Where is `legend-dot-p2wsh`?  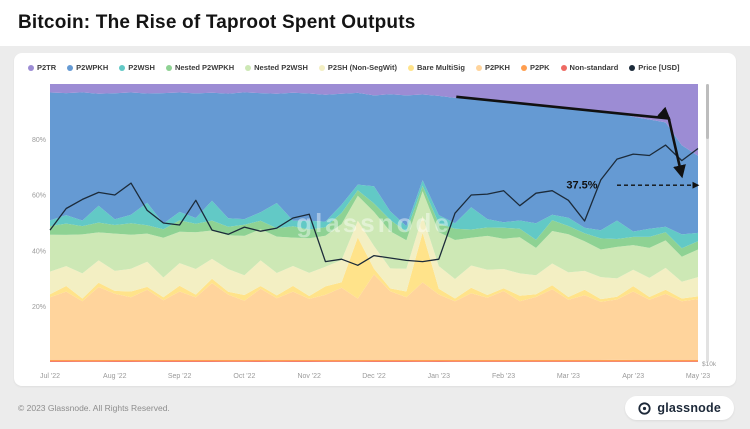
legend-dot-p2wsh is located at coordinates (122, 67).